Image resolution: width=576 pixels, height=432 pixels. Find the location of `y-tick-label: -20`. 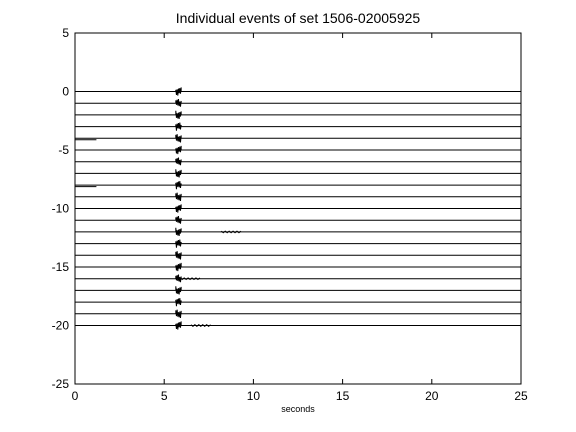

y-tick-label: -20 is located at coordinates (61, 326).